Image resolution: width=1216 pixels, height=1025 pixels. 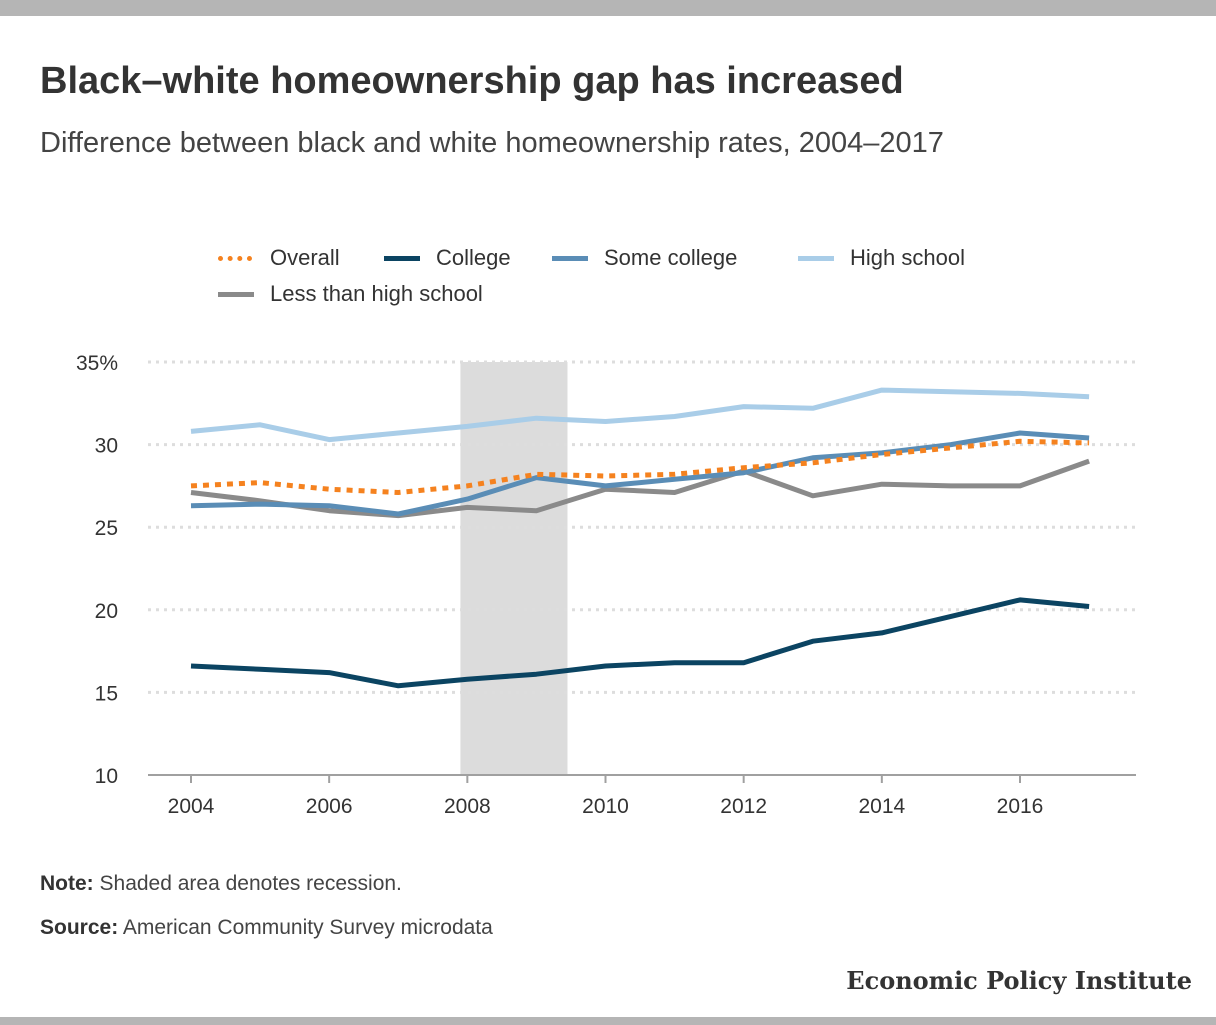 I want to click on series-line-some-college, so click(x=640, y=473).